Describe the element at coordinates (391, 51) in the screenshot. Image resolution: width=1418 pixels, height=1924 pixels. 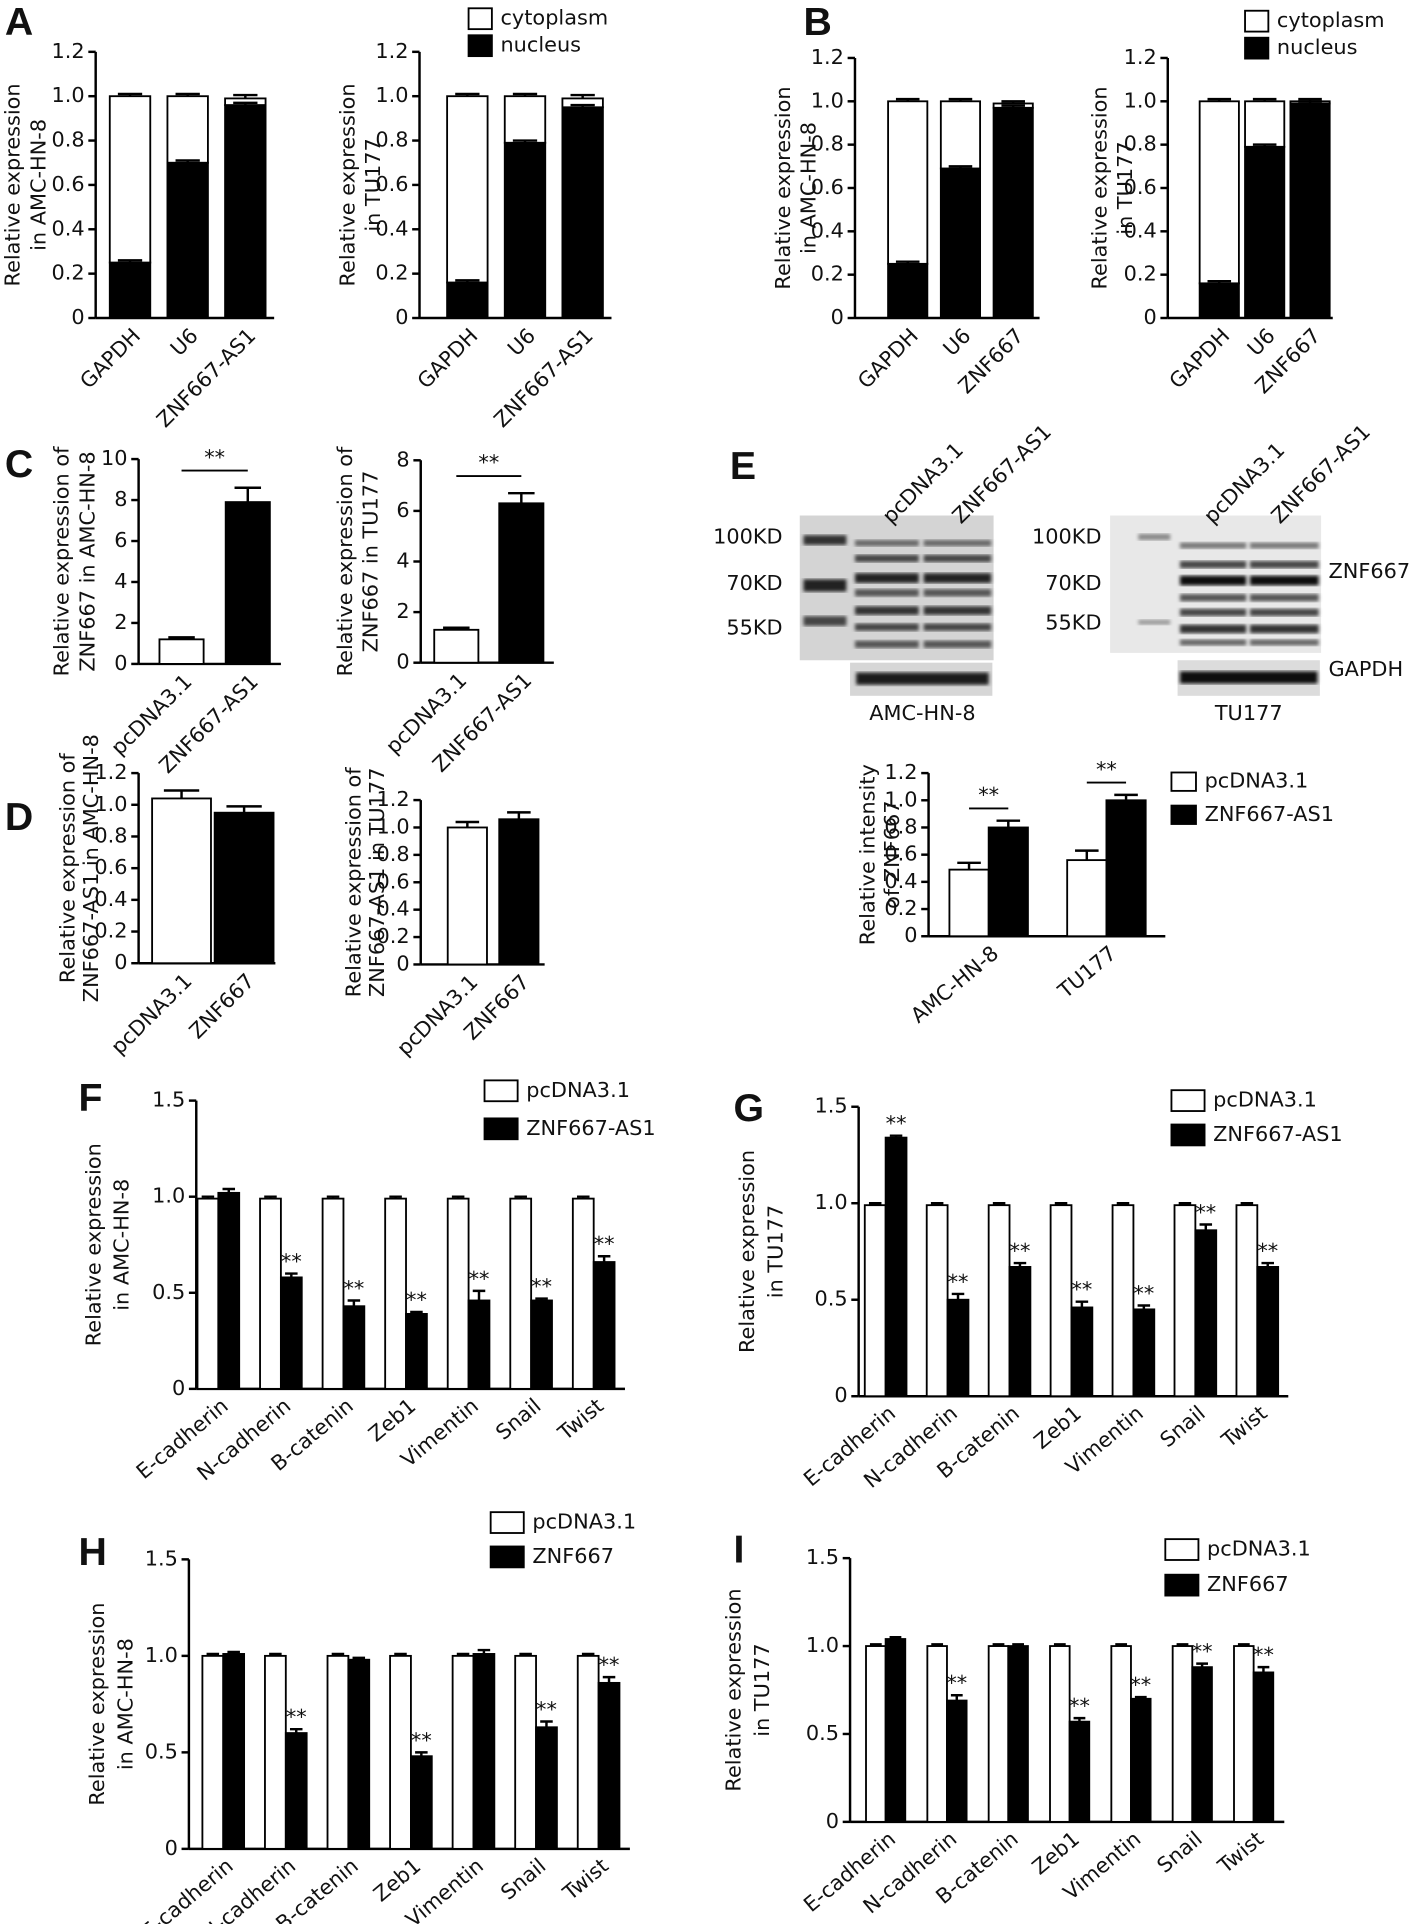
I see `y-tick-label: 1.2` at that location.